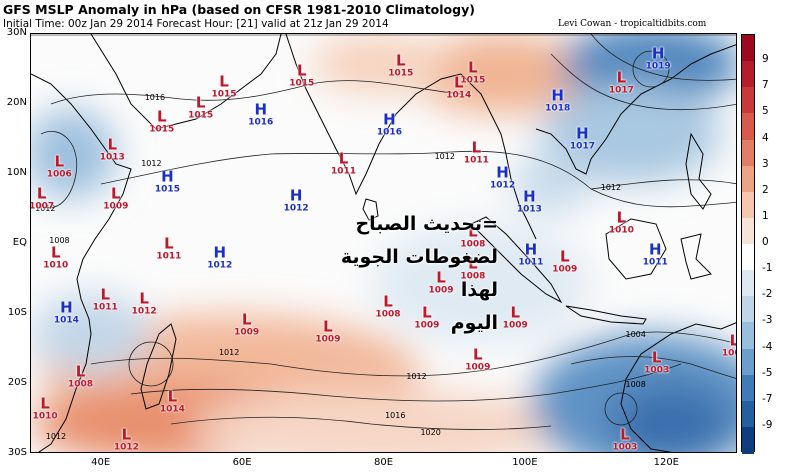 Image resolution: width=800 pixels, height=473 pixels. I want to click on isobar-value-label: 1020, so click(430, 432).